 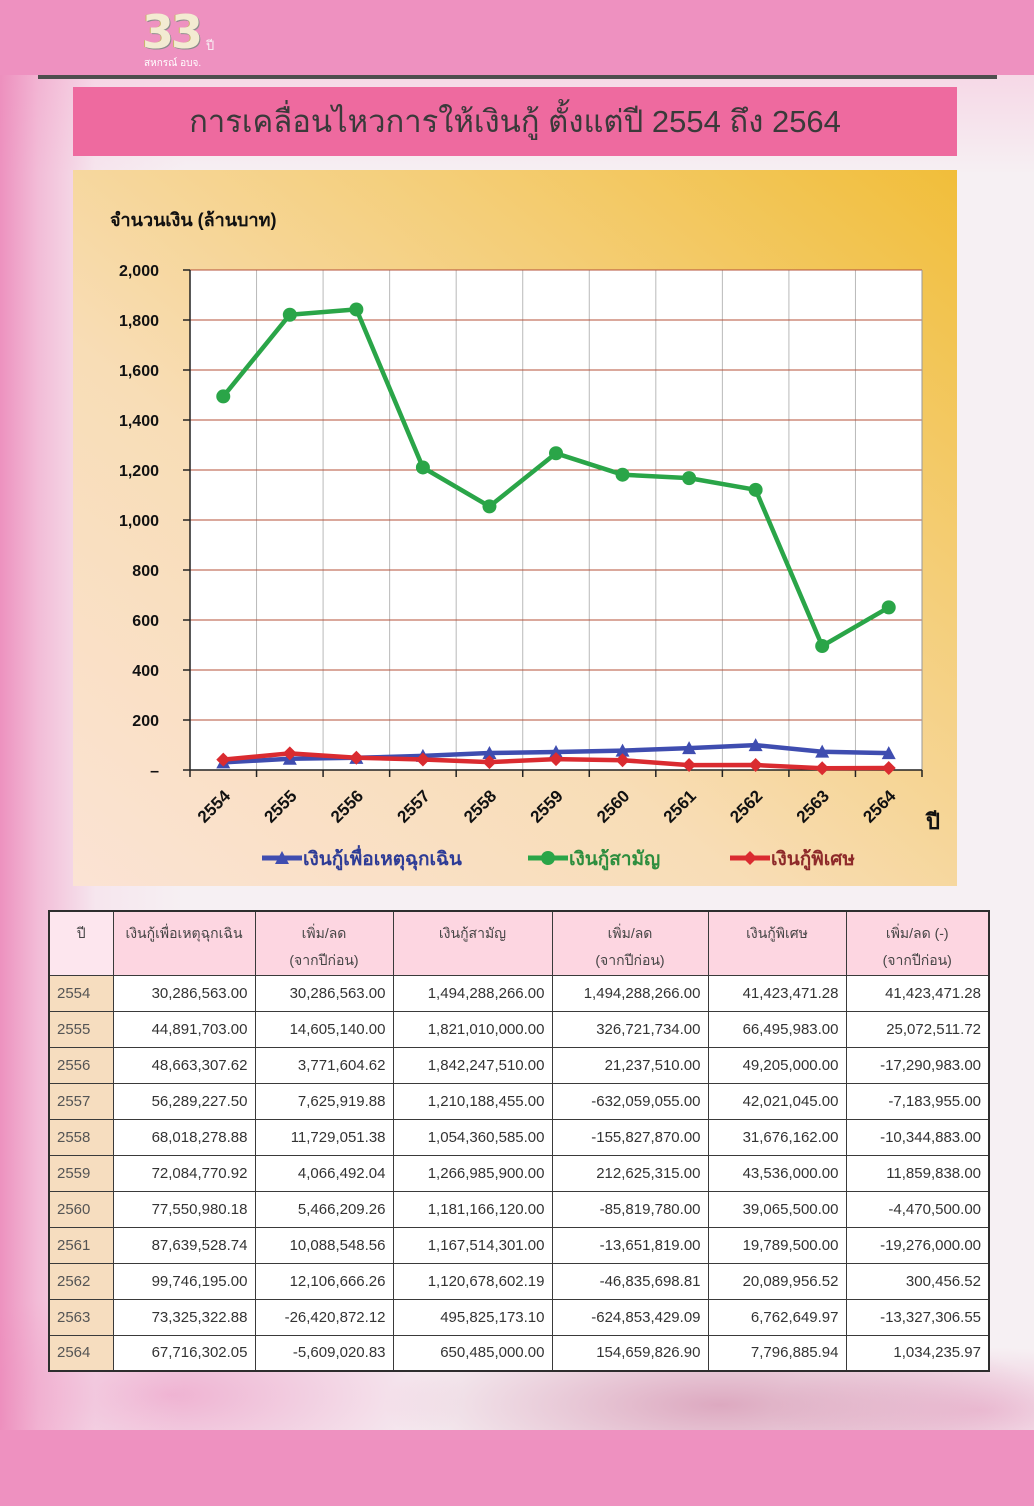 I want to click on ordinary-loan-cell: 650,485,000.00, so click(x=472, y=1353).